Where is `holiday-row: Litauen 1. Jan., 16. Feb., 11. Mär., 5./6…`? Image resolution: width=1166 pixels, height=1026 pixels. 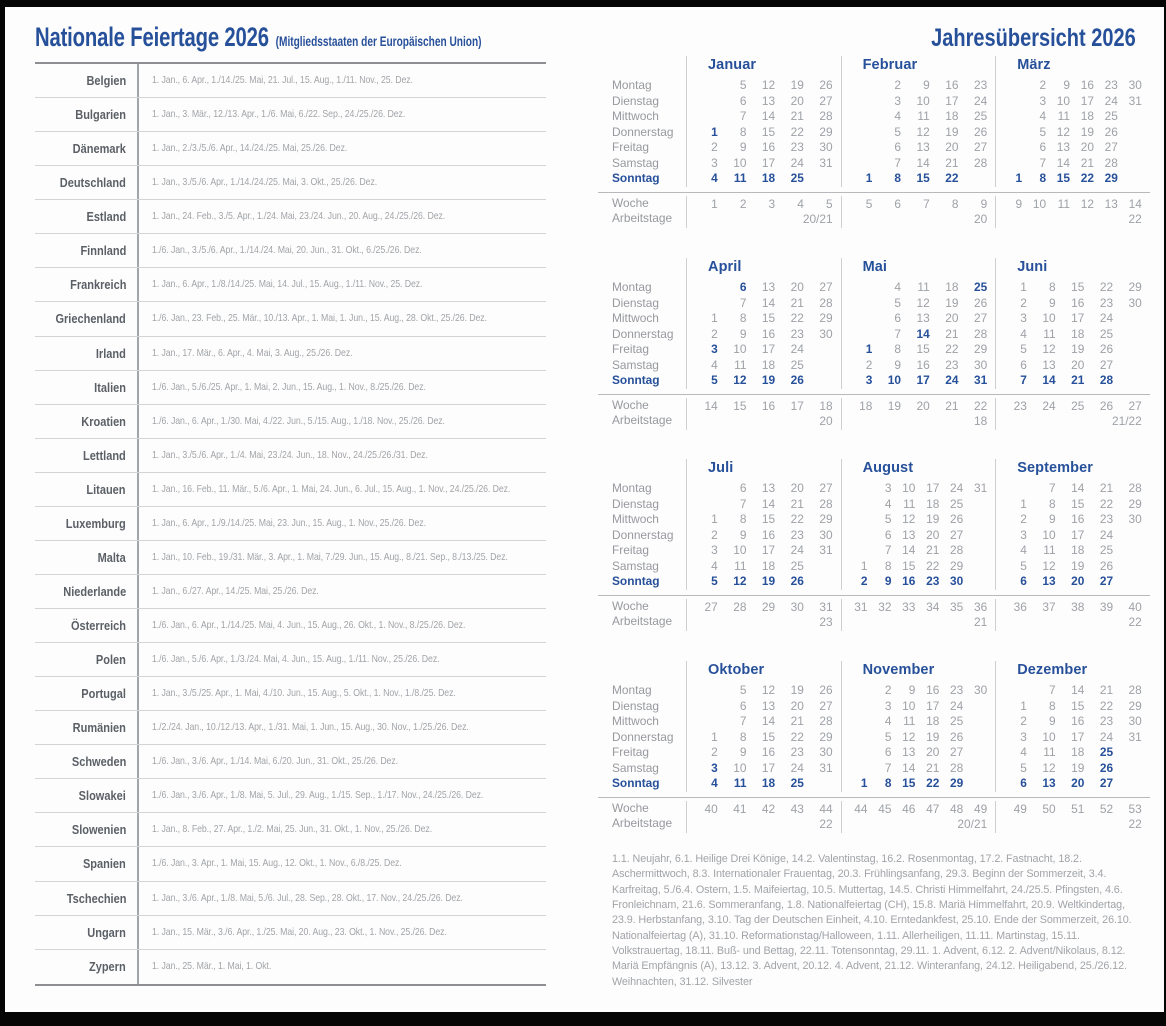
holiday-row: Litauen 1. Jan., 16. Feb., 11. Mär., 5./6… is located at coordinates (290, 489).